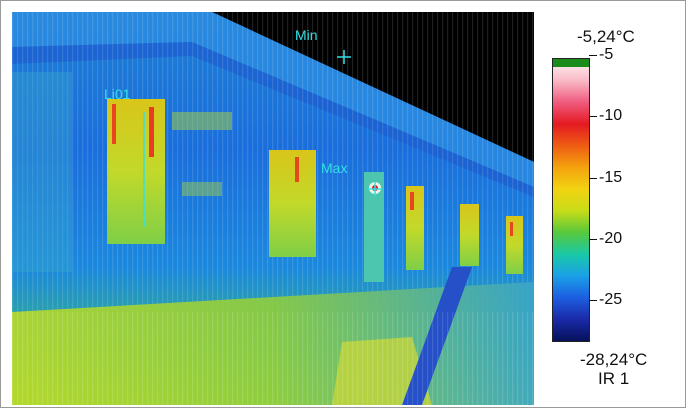  What do you see at coordinates (334, 168) in the screenshot?
I see `max-marker-label: Max` at bounding box center [334, 168].